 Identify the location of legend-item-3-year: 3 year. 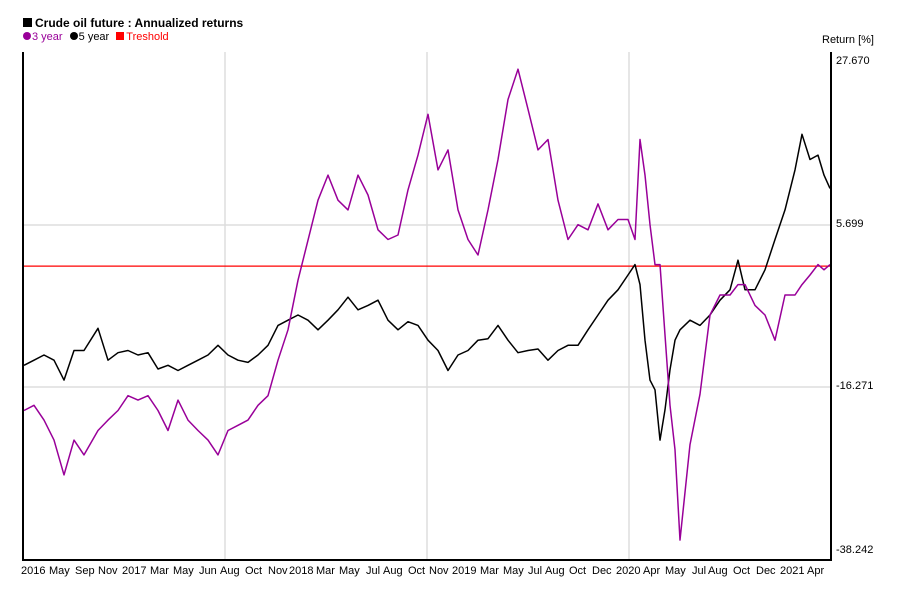
(43, 37).